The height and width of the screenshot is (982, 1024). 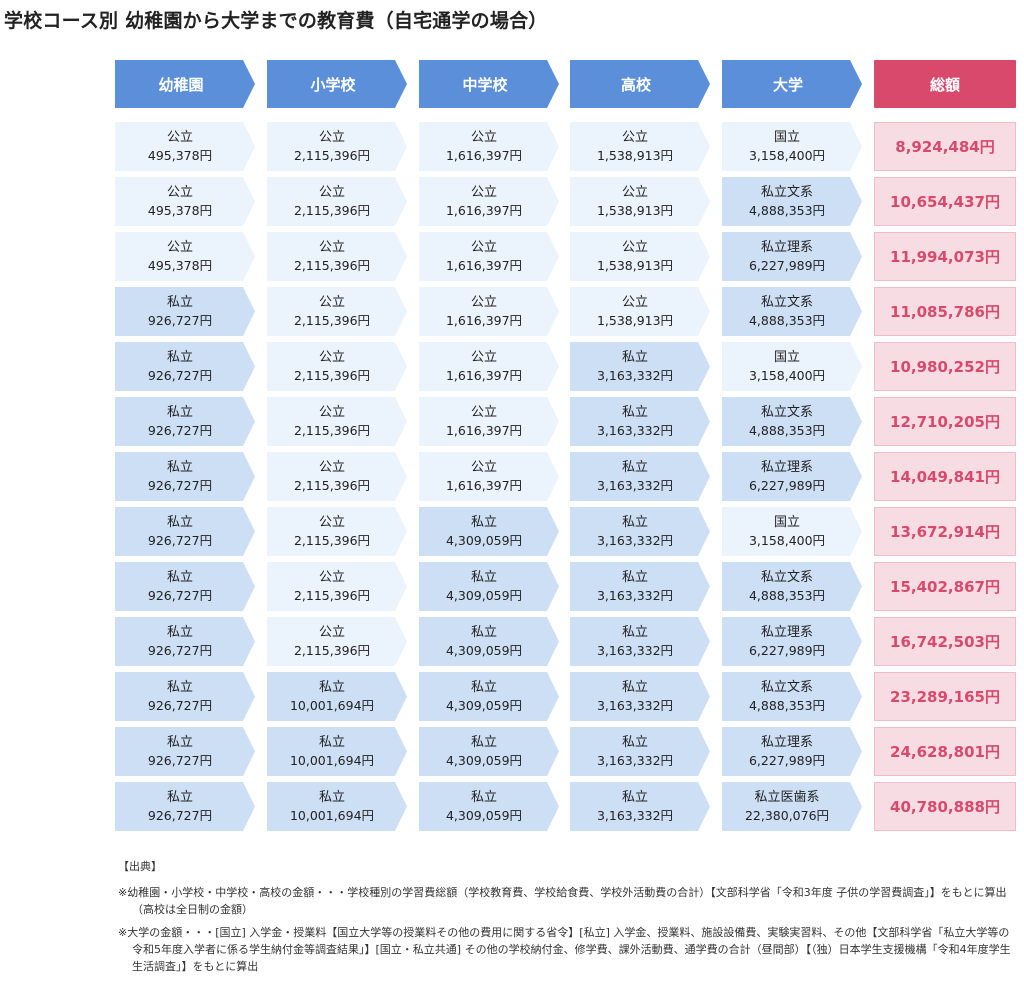 I want to click on cell-elementary: 私立 10,001,694円, so click(x=337, y=806).